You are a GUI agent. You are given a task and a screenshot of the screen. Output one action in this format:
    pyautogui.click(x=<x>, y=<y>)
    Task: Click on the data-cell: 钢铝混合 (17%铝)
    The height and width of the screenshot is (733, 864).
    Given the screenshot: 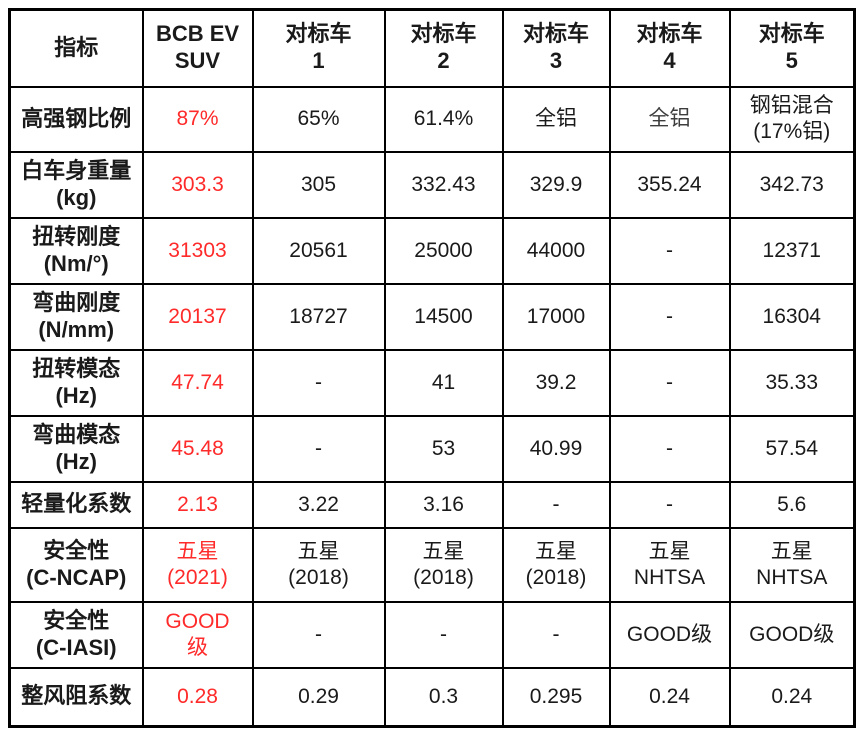 What is the action you would take?
    pyautogui.click(x=792, y=119)
    